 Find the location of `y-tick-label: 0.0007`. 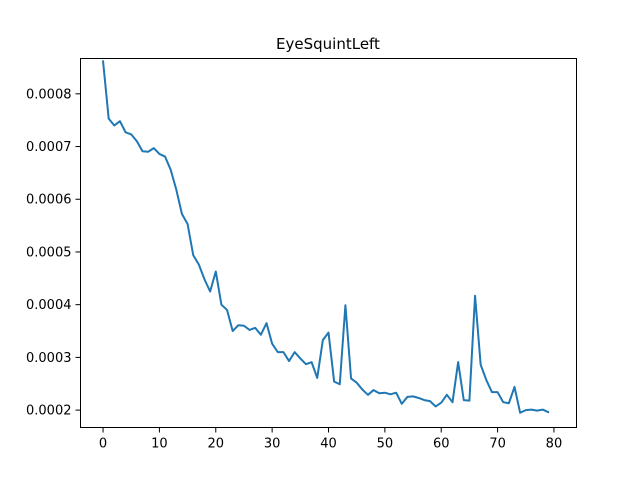

y-tick-label: 0.0007 is located at coordinates (49, 147).